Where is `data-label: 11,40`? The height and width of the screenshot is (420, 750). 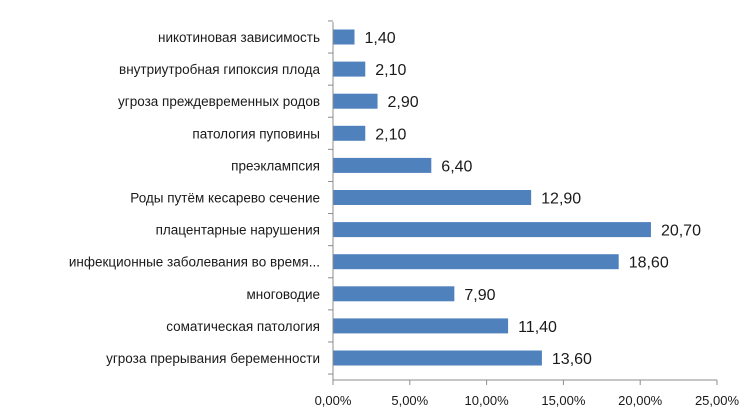
data-label: 11,40 is located at coordinates (537, 327).